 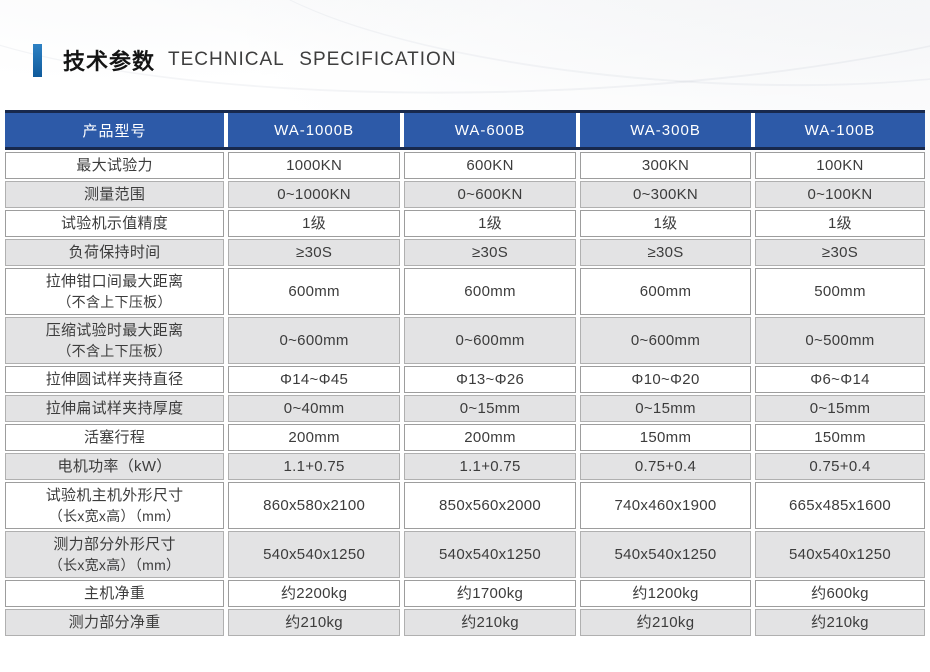 I want to click on row-label-line1: 活塞行程, so click(x=114, y=437).